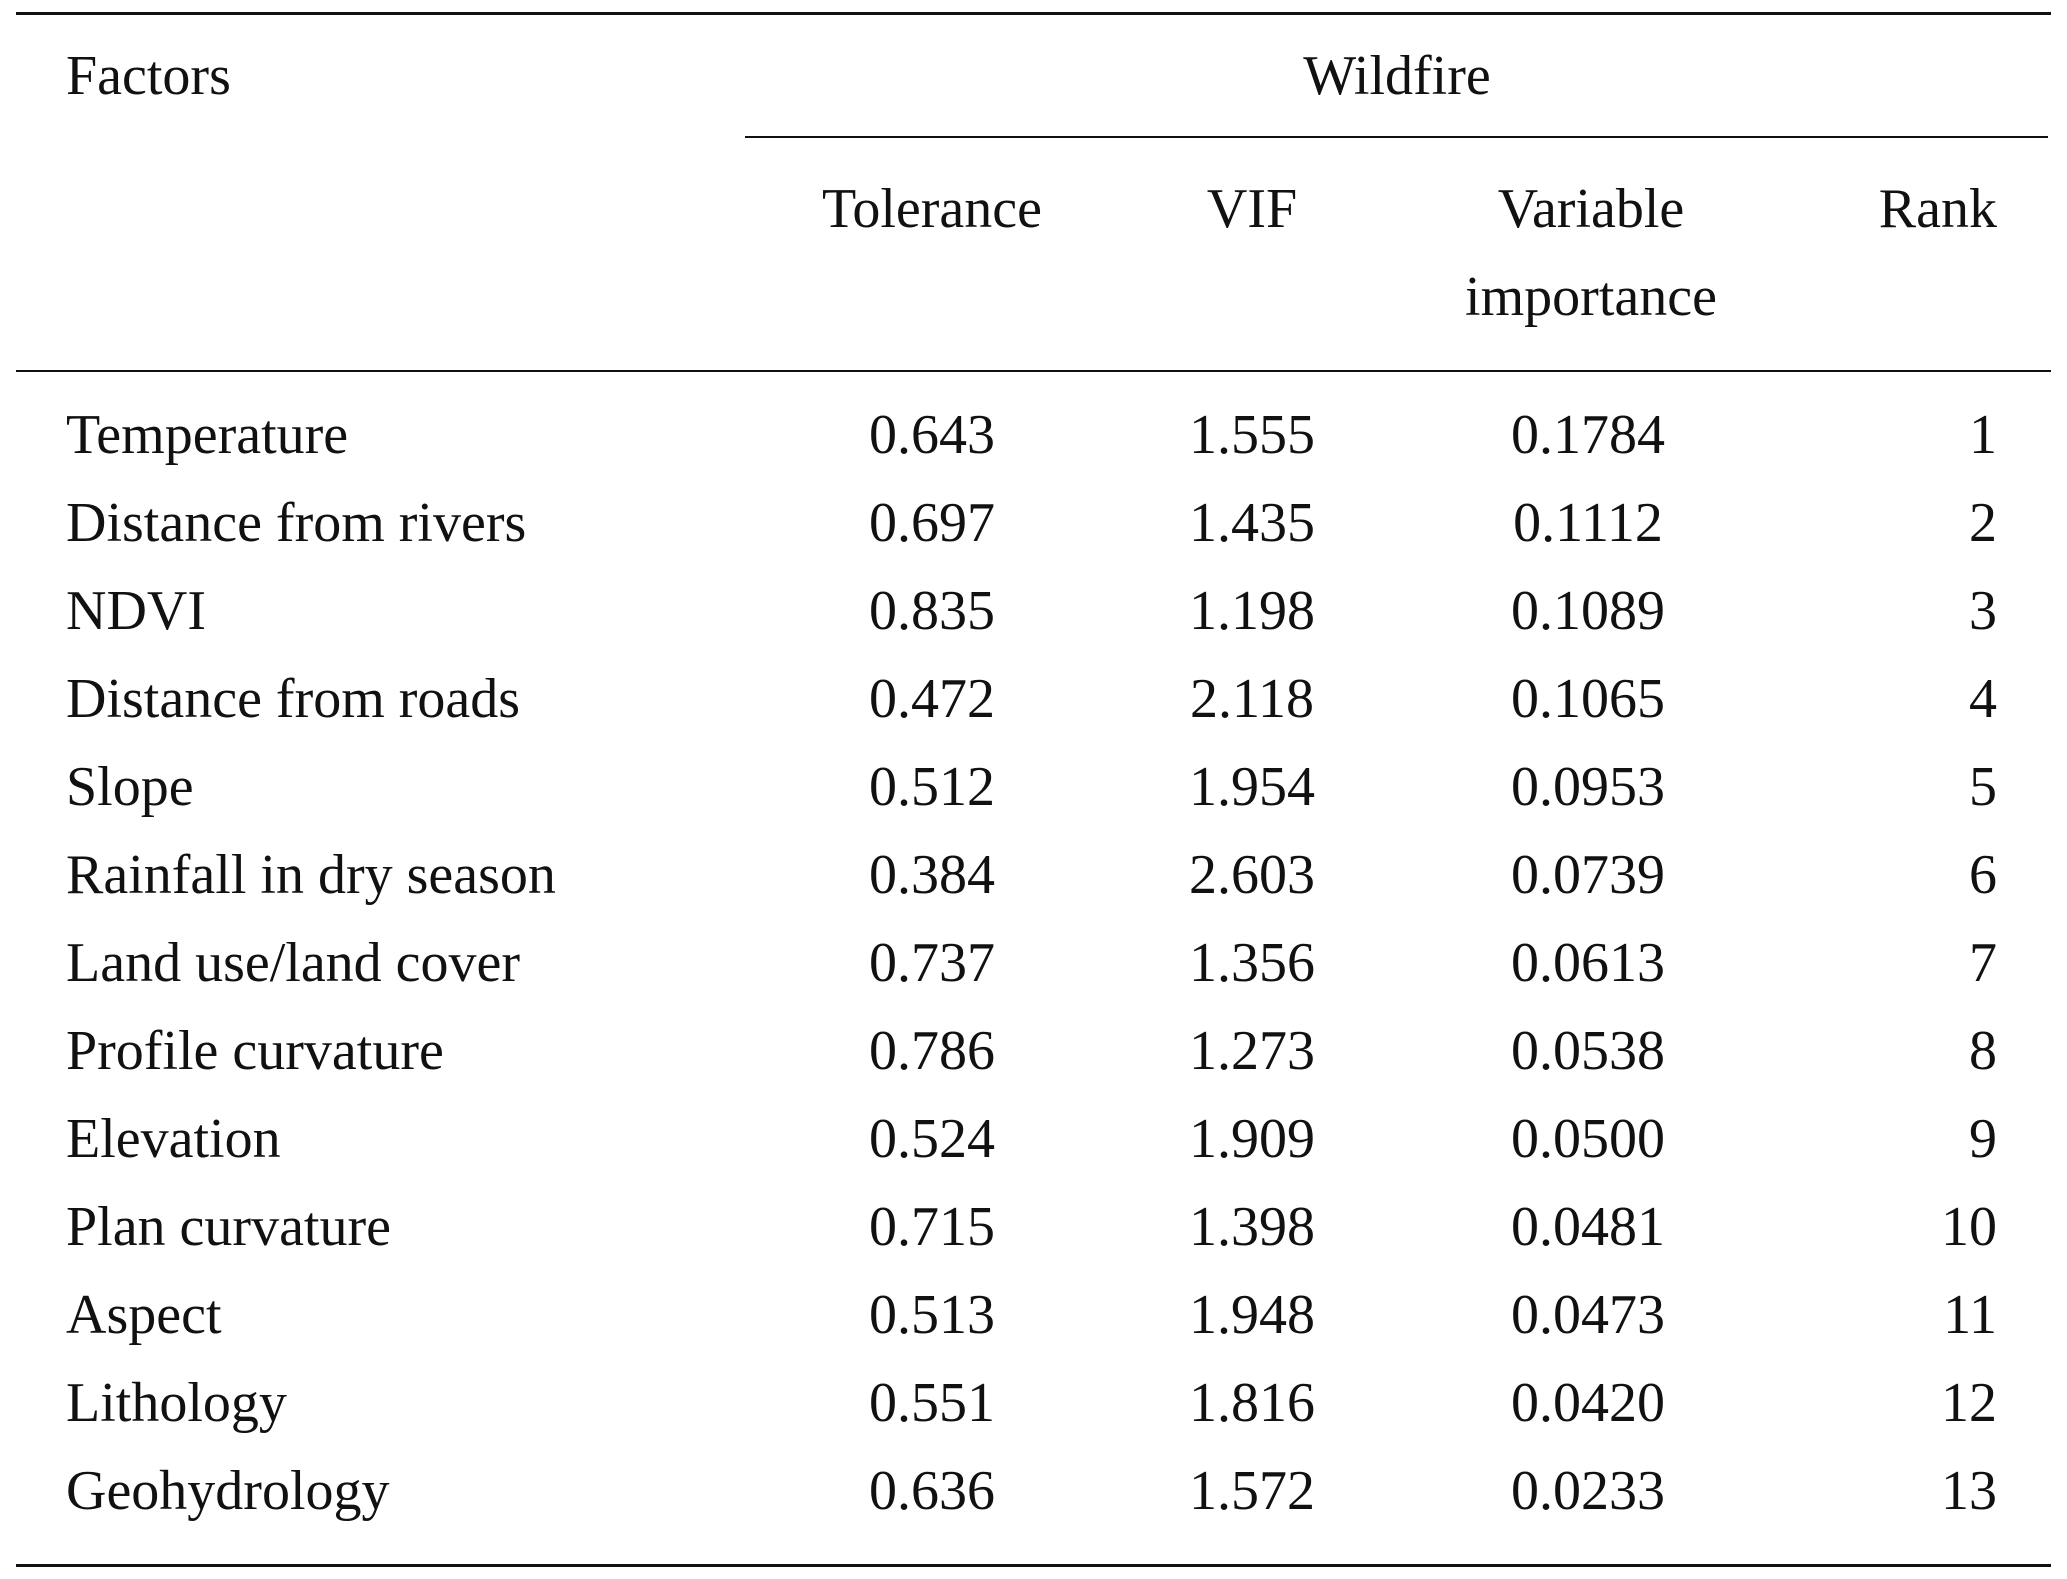  Describe the element at coordinates (1033, 13) in the screenshot. I see `top-rule` at that location.